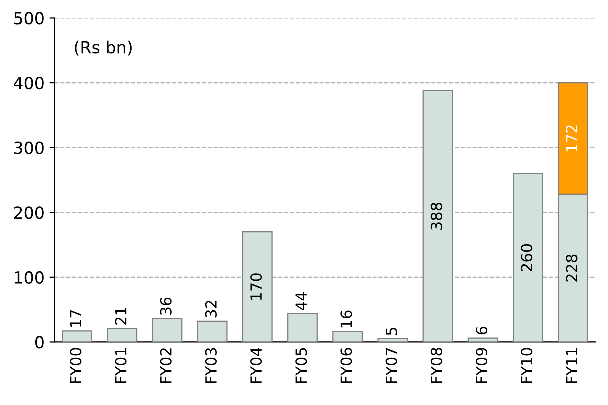 This screenshot has height=405, width=608. What do you see at coordinates (256, 366) in the screenshot?
I see `x-tick-label: FY04` at bounding box center [256, 366].